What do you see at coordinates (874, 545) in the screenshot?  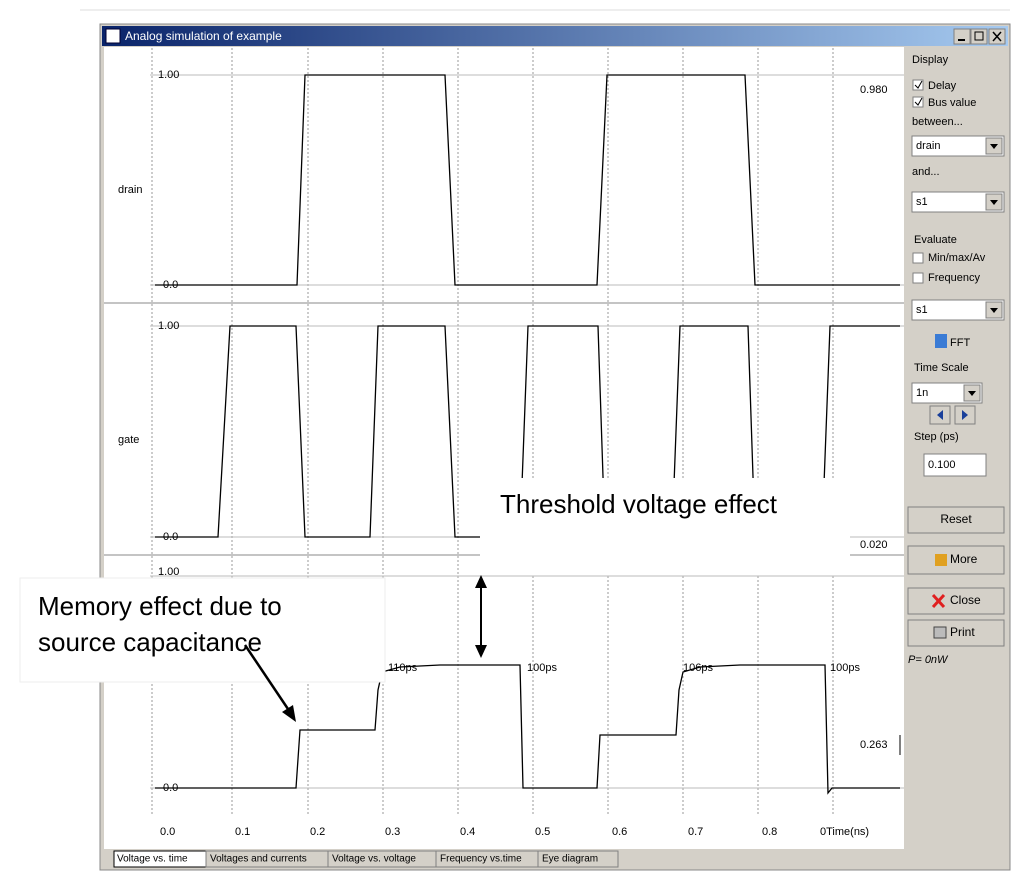 I see `value-label: 0.020` at bounding box center [874, 545].